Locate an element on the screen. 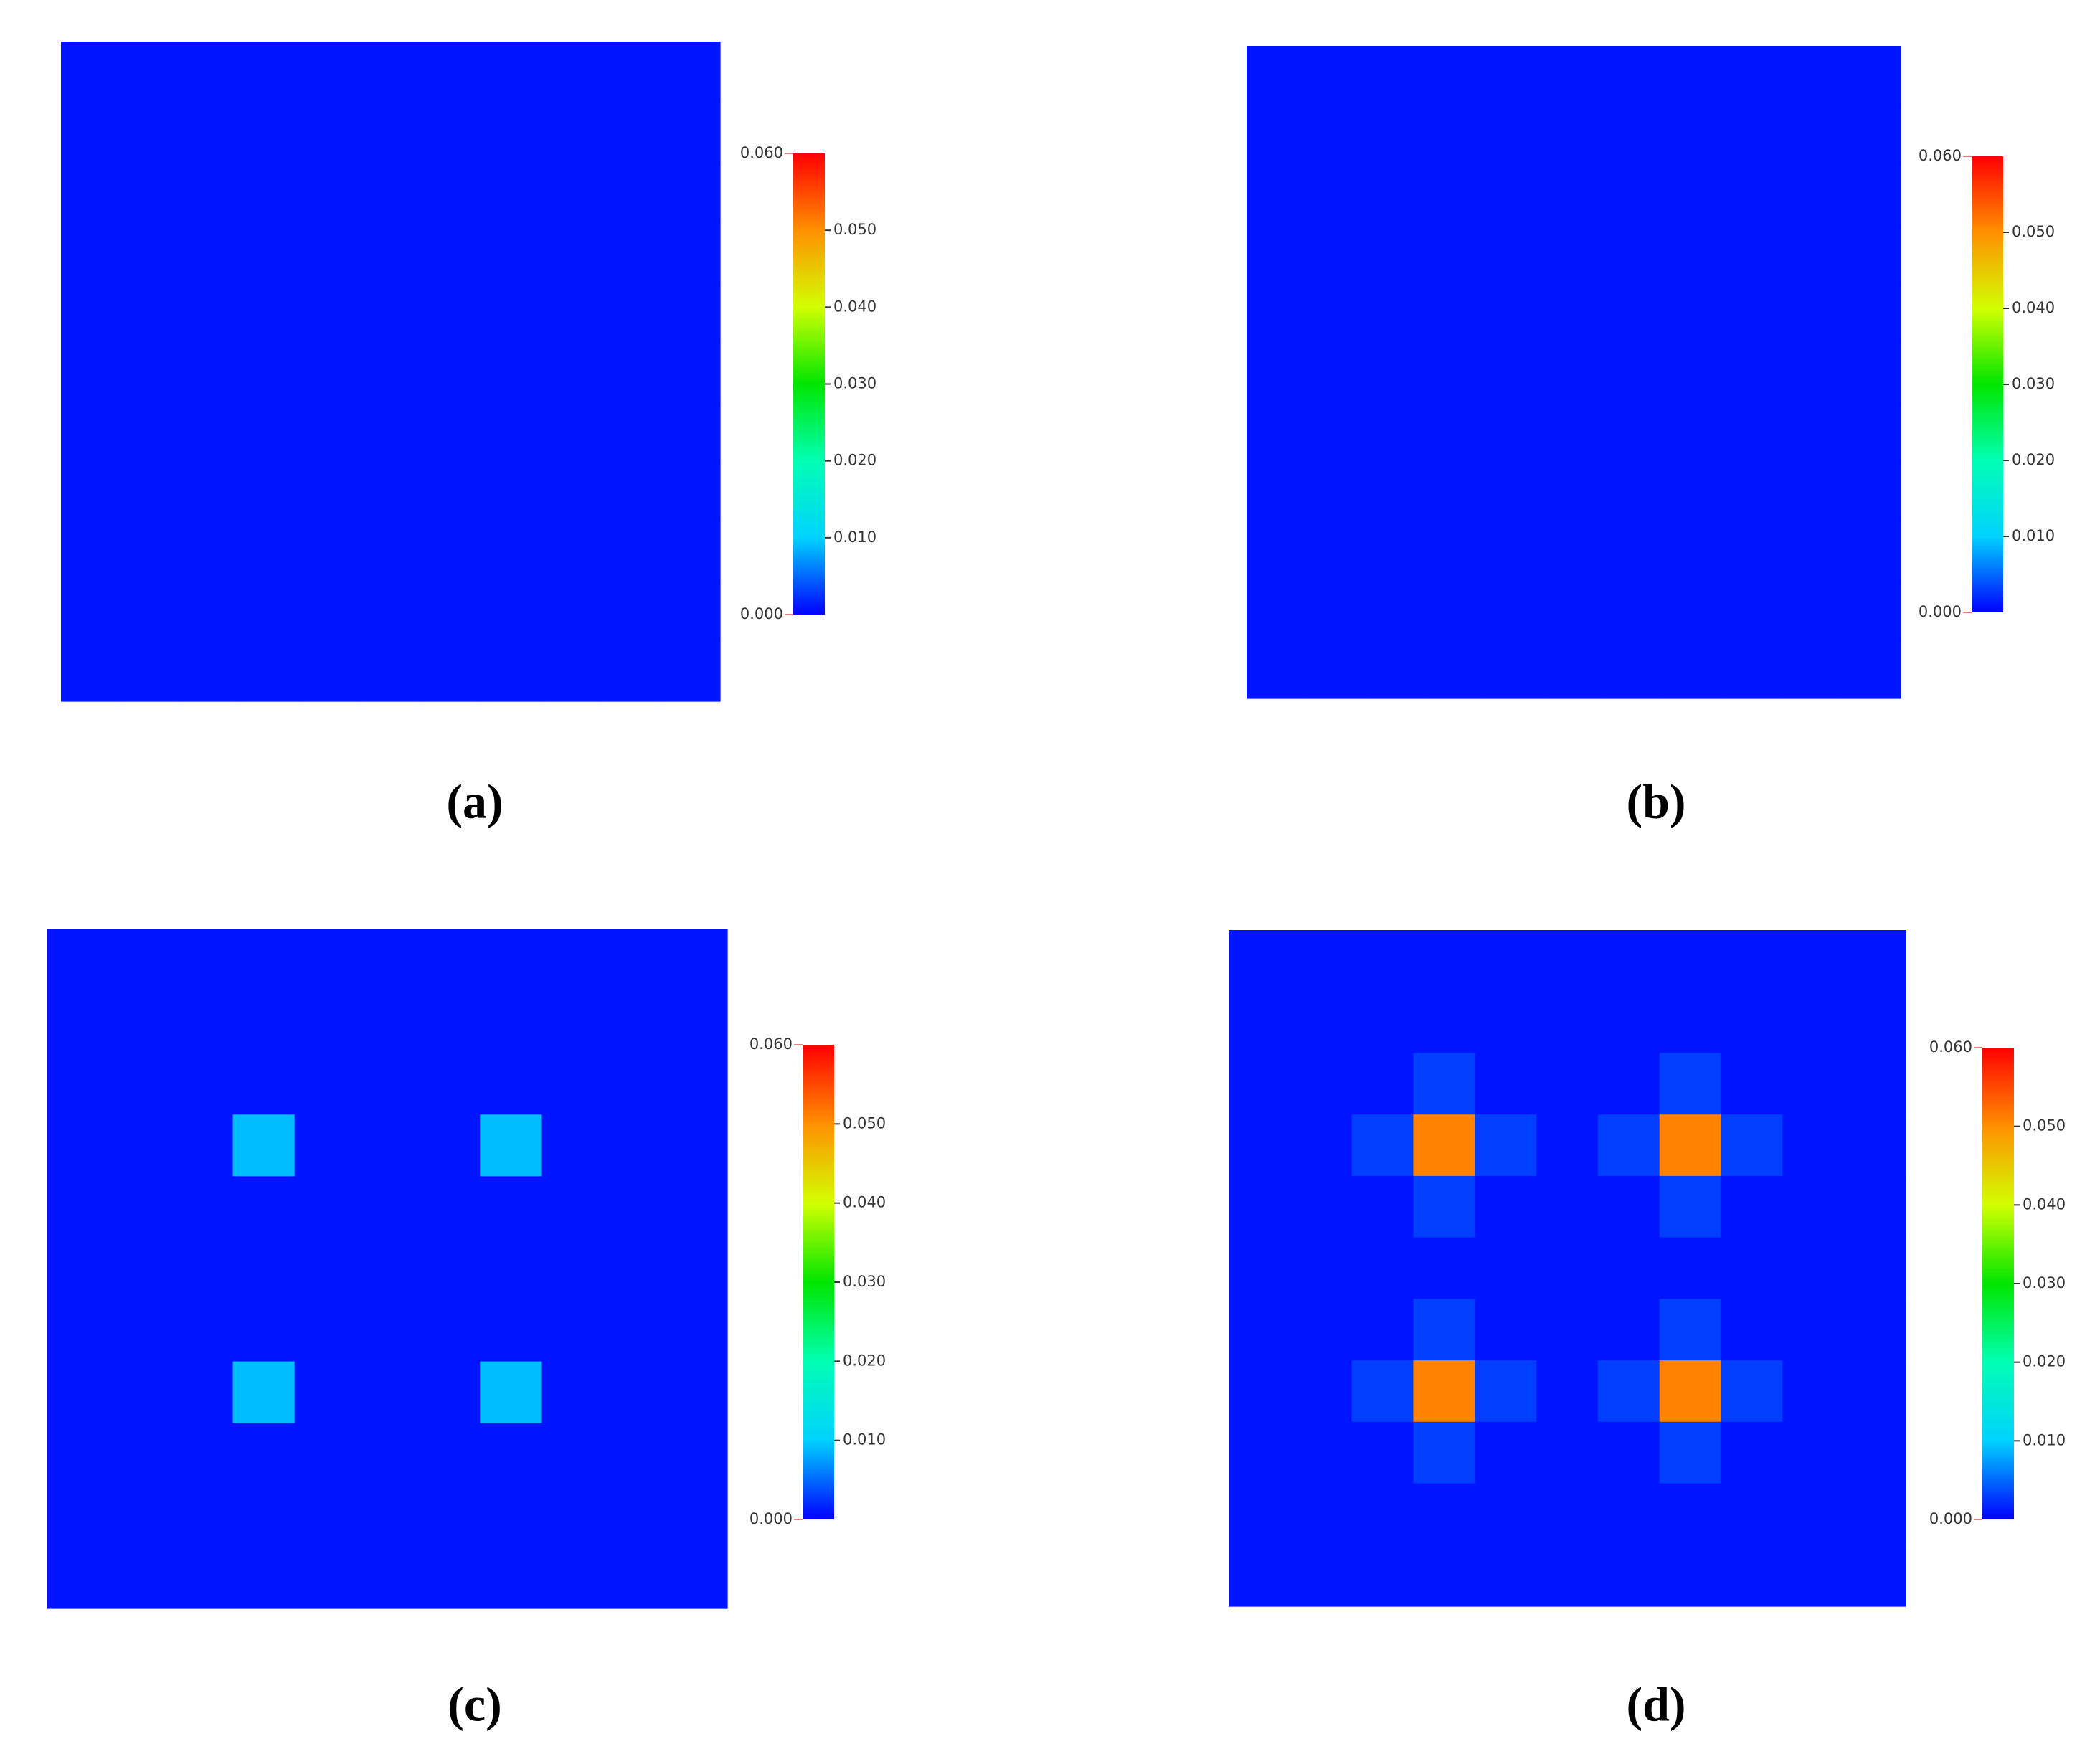  colorbar is located at coordinates (818, 1282).